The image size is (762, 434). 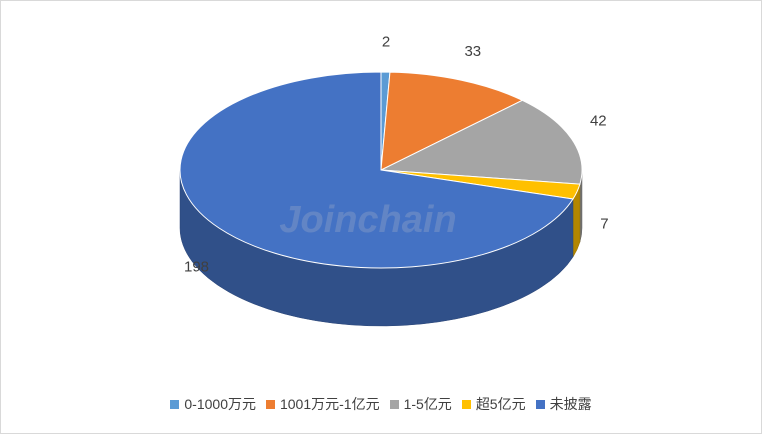 I want to click on legend-item: 超5亿元, so click(x=493, y=404).